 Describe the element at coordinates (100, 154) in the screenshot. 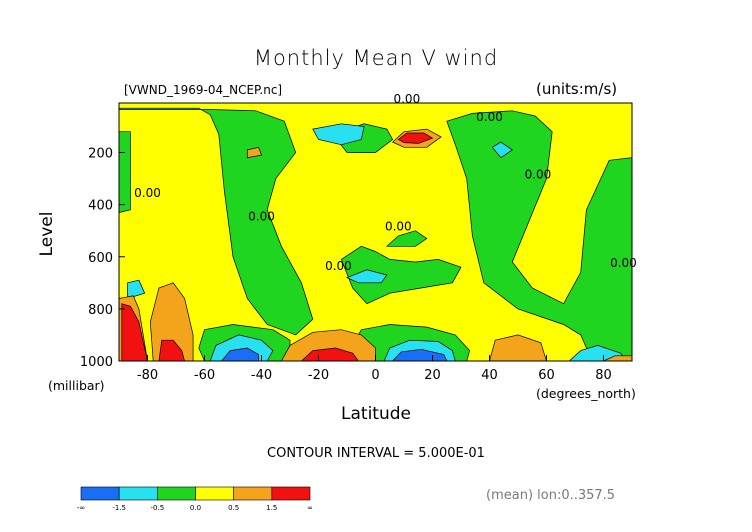

I see `y-tick-label-0: 200` at that location.